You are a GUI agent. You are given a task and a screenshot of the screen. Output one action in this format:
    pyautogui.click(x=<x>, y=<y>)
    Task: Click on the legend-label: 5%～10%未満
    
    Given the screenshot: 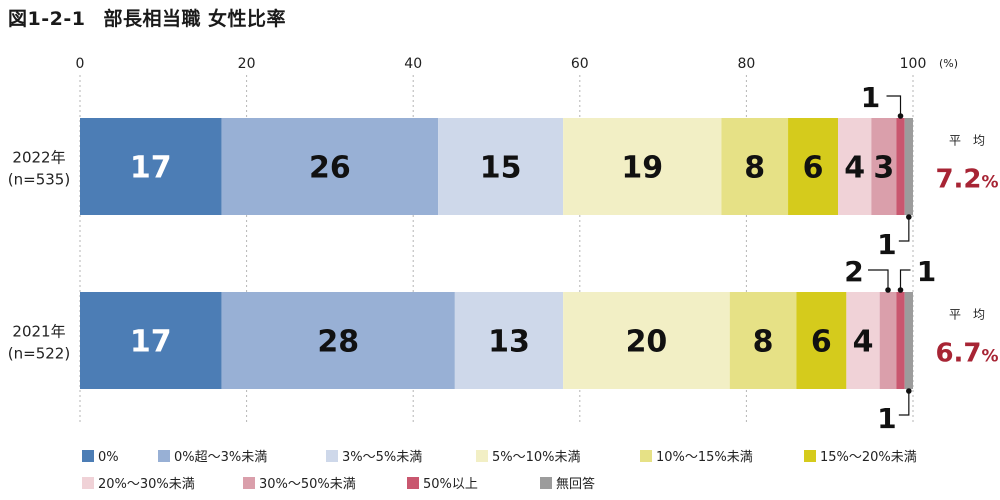 What is the action you would take?
    pyautogui.click(x=536, y=457)
    